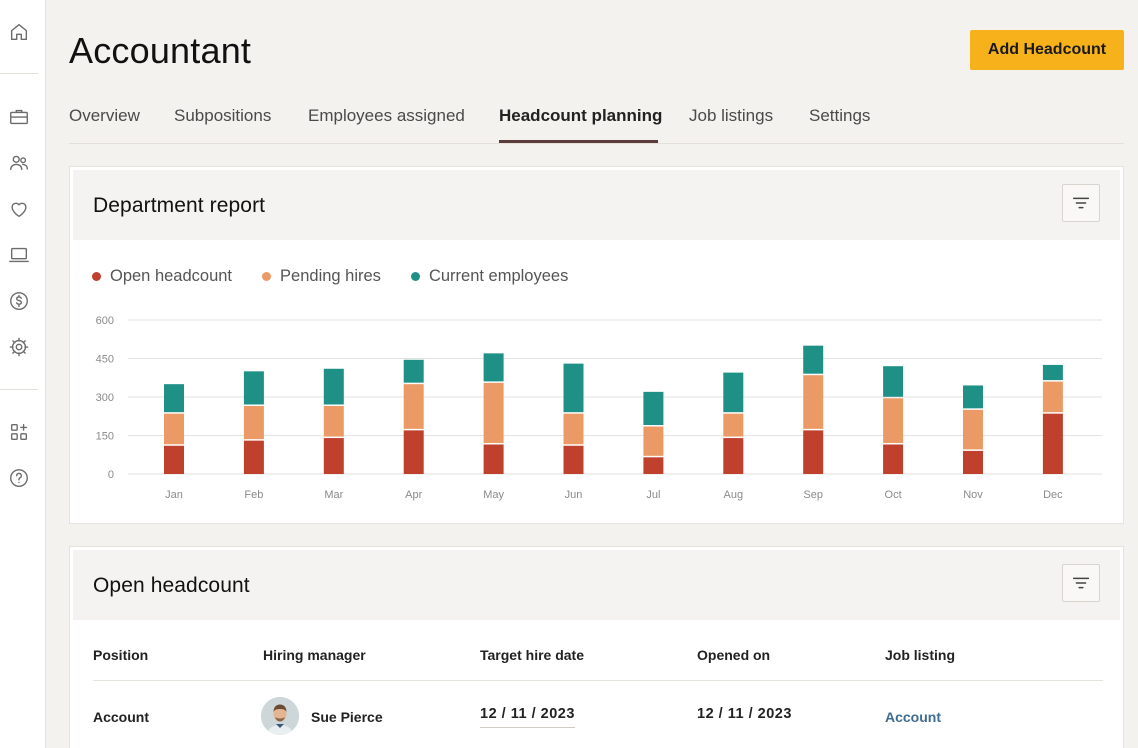  Describe the element at coordinates (19, 301) in the screenshot. I see `dollar-icon` at that location.